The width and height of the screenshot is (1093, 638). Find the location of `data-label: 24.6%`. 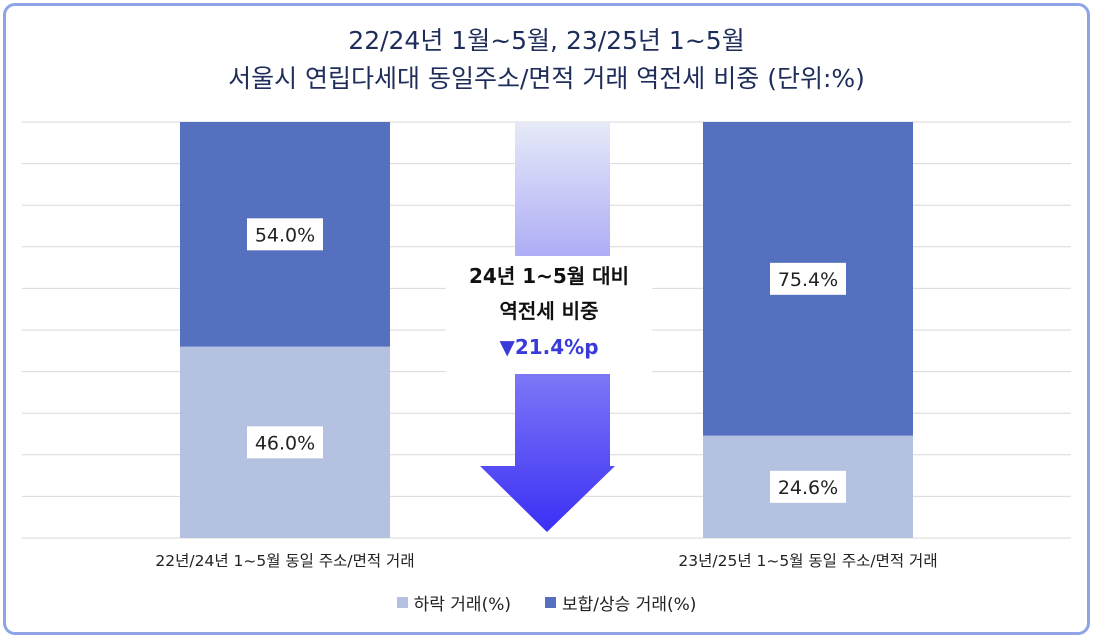

data-label: 24.6% is located at coordinates (808, 488).